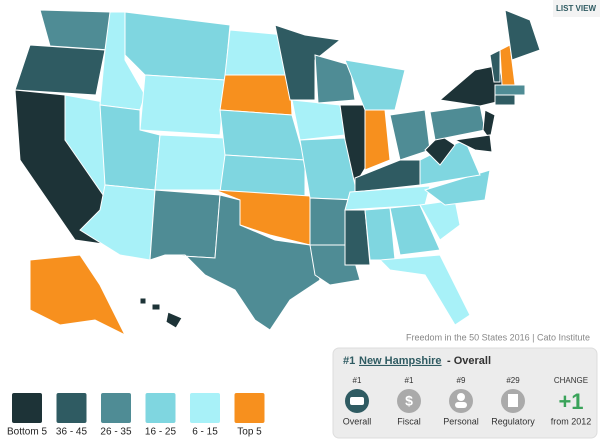 The height and width of the screenshot is (440, 600). Describe the element at coordinates (400, 361) in the screenshot. I see `panel-state: New Hampshire` at that location.